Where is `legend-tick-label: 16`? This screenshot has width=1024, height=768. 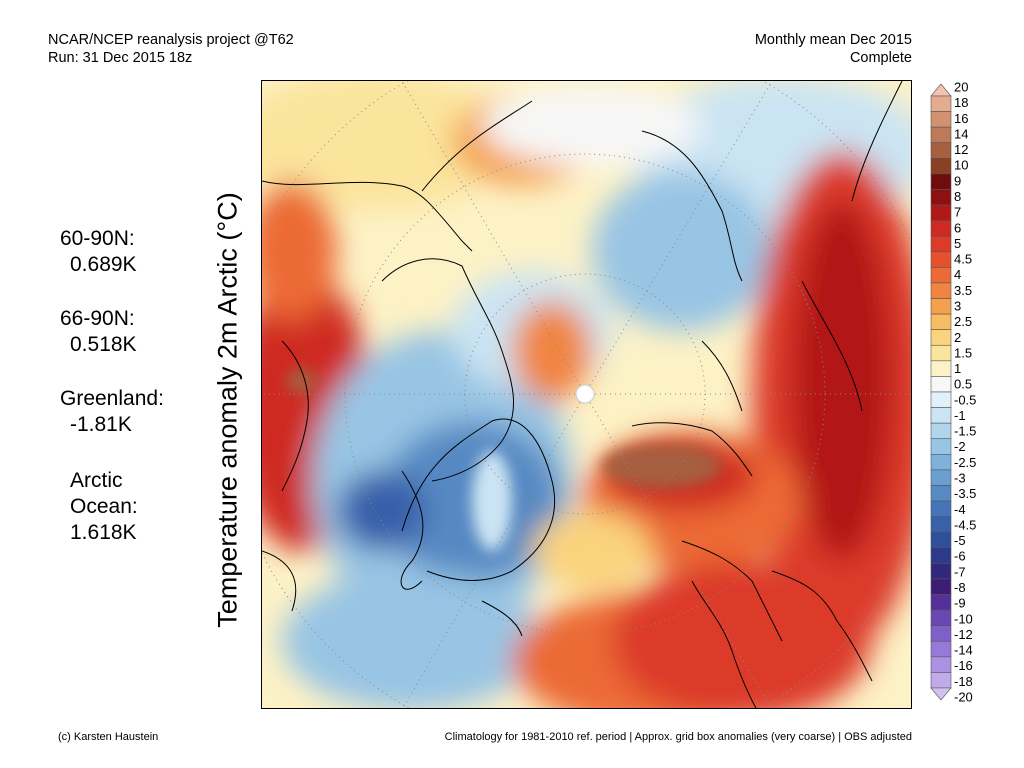
legend-tick-label: 16 is located at coordinates (961, 118).